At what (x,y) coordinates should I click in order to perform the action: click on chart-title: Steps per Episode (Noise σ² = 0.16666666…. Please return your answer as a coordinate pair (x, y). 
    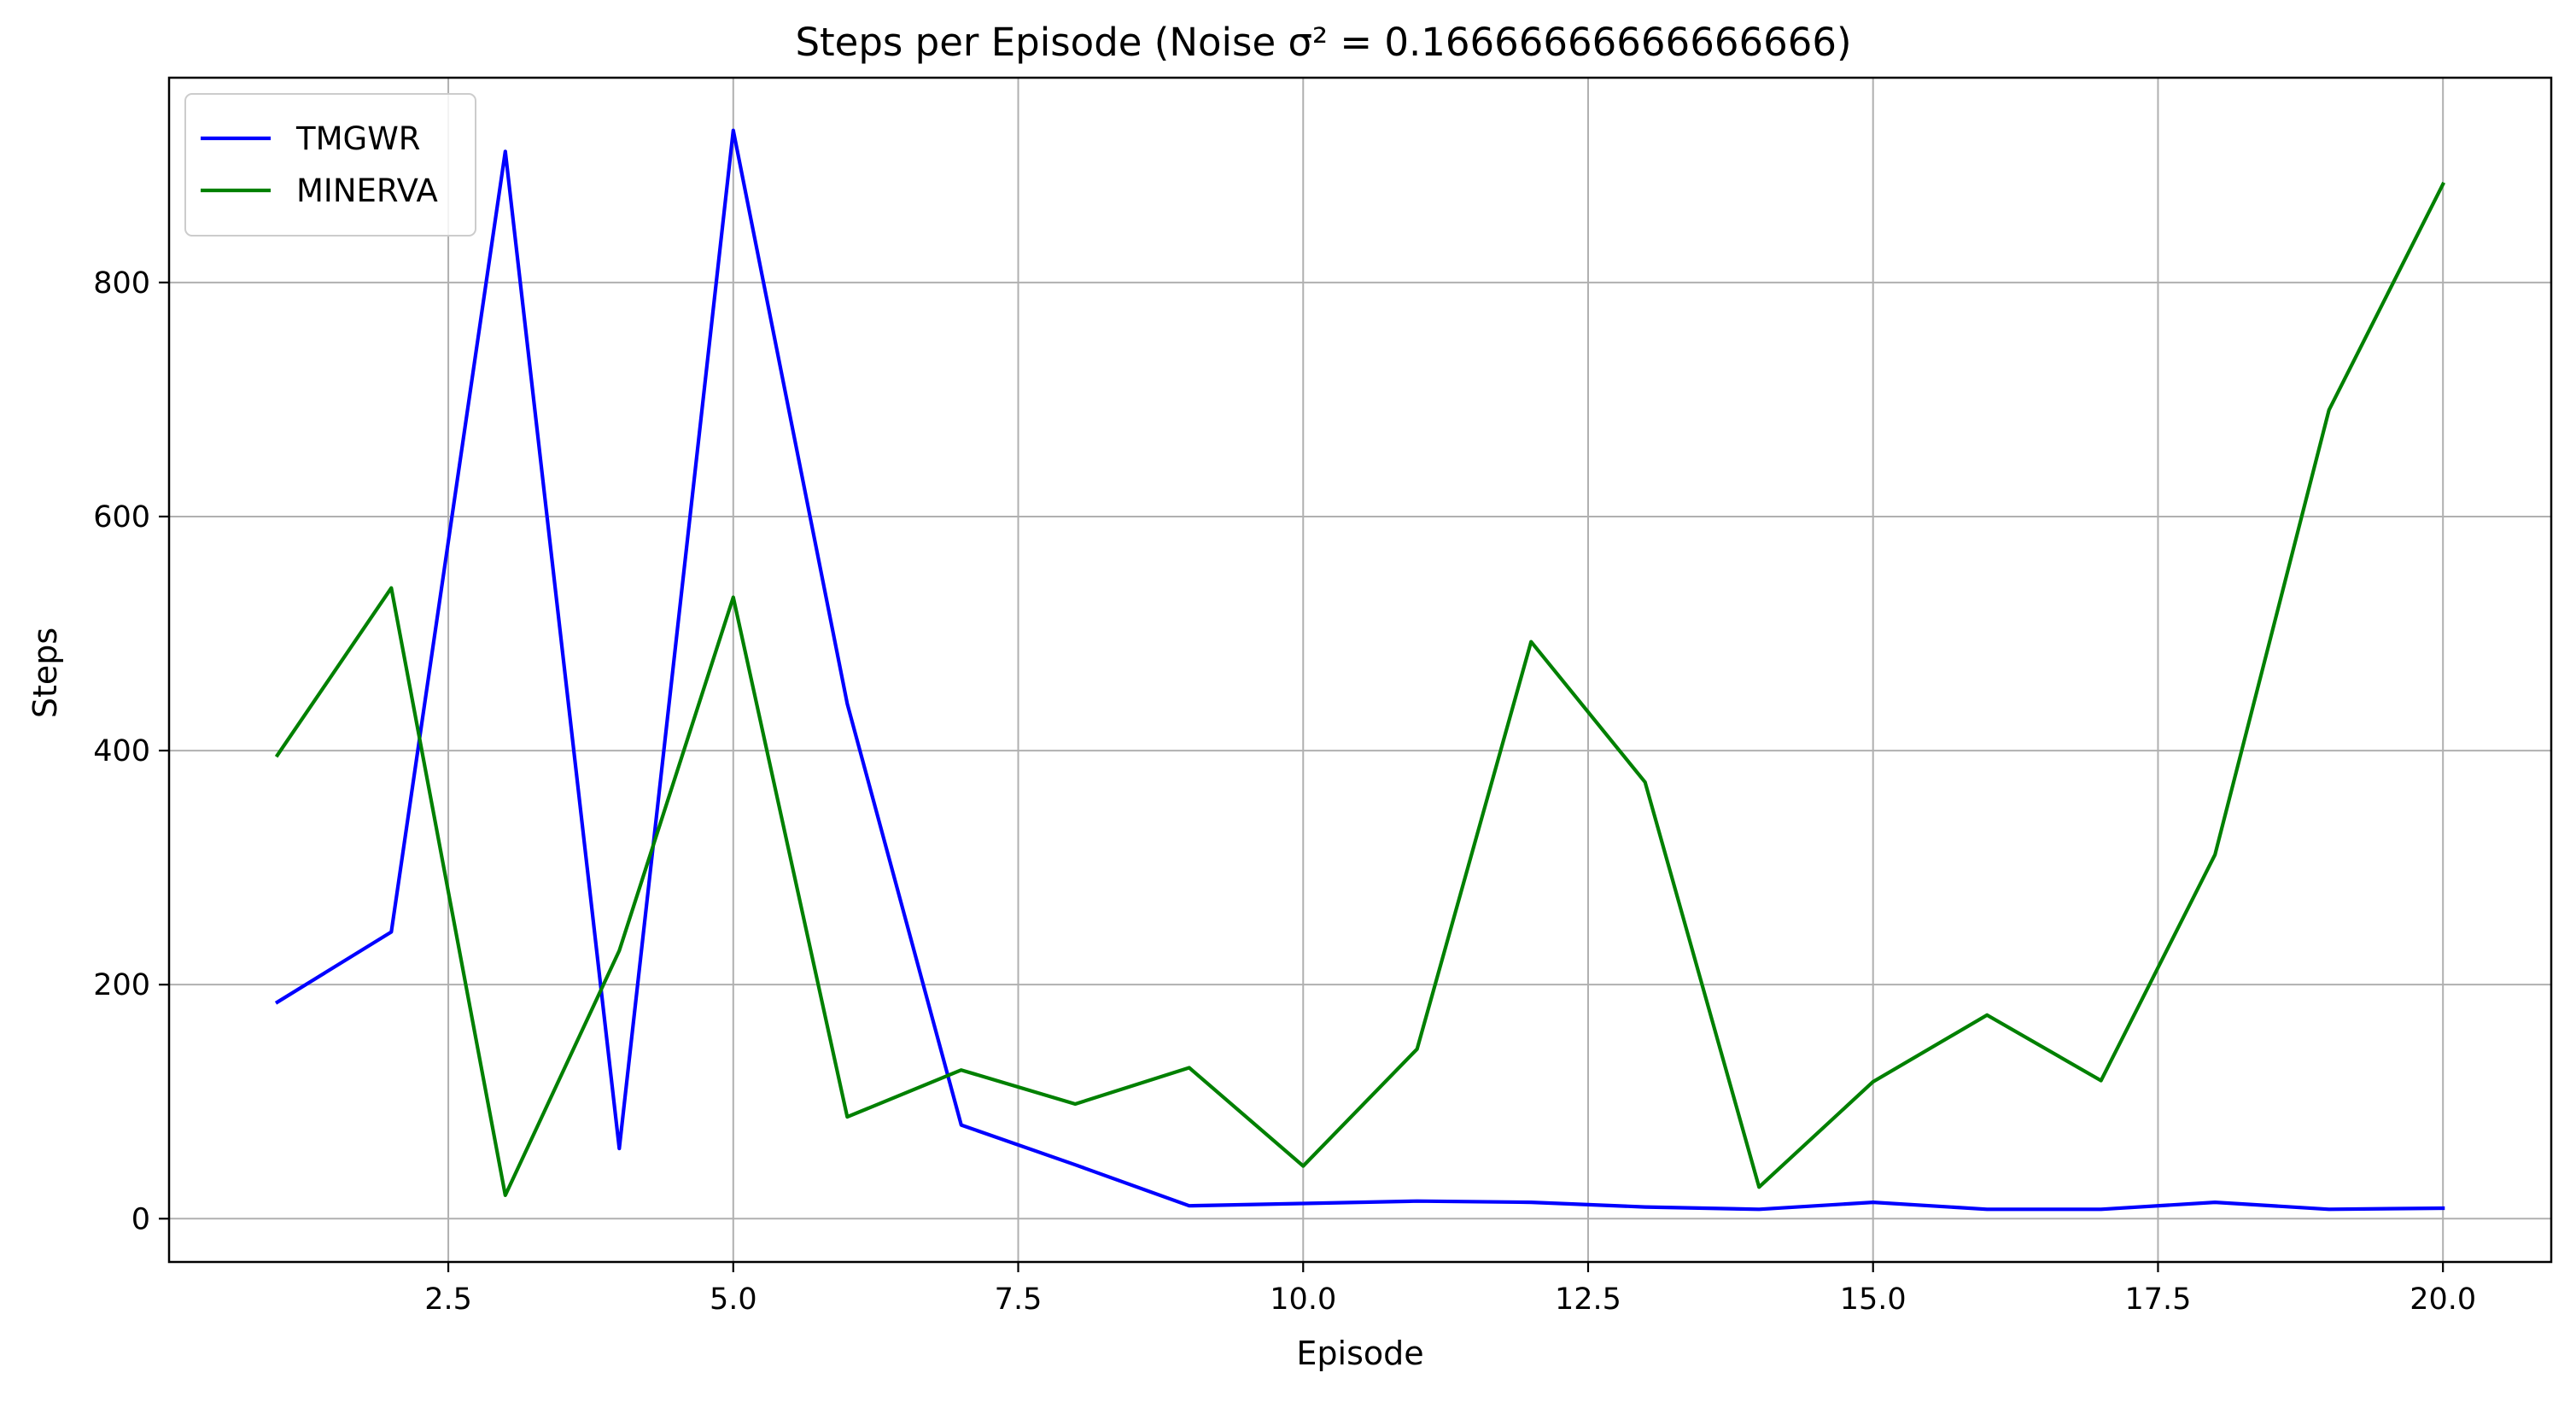
    Looking at the image, I should click on (1323, 43).